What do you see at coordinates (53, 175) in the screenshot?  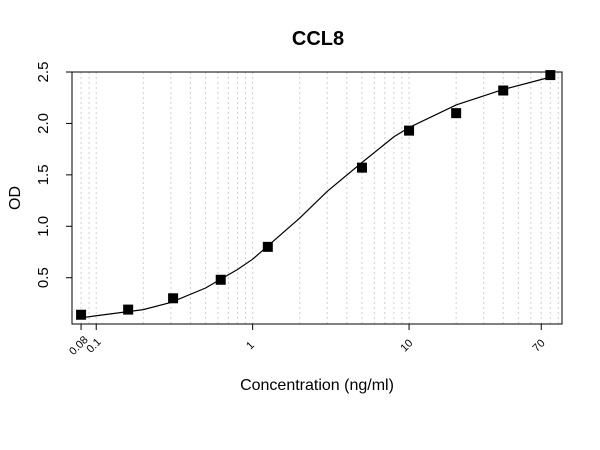 I see `y-axis: 0.5 1.0 1.5 2.0 2.5` at bounding box center [53, 175].